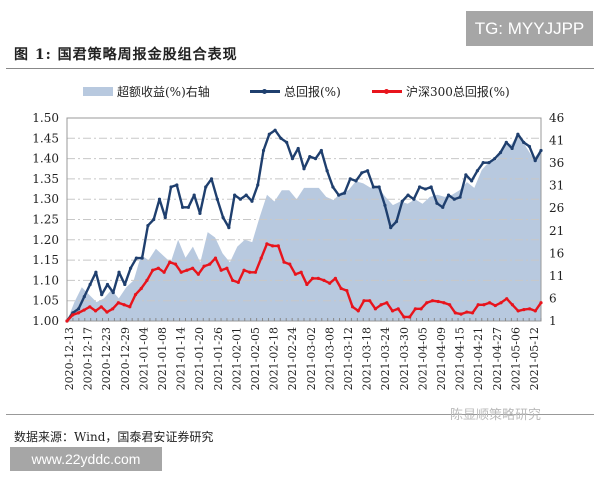  What do you see at coordinates (114, 437) in the screenshot?
I see `source-note: 数据来源：Wind，国泰君安证券研究` at bounding box center [114, 437].